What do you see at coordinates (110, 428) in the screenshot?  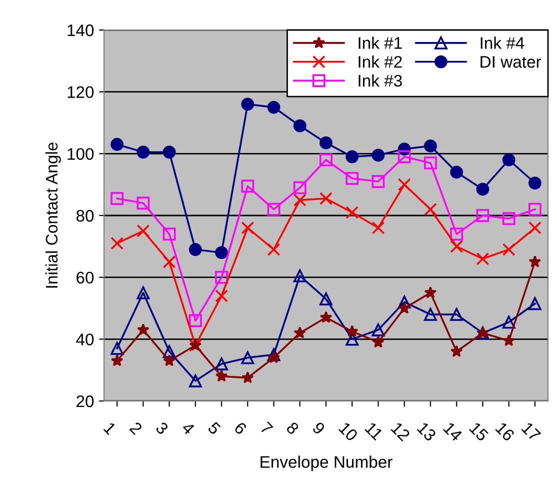 I see `x-tick-label: 1` at bounding box center [110, 428].